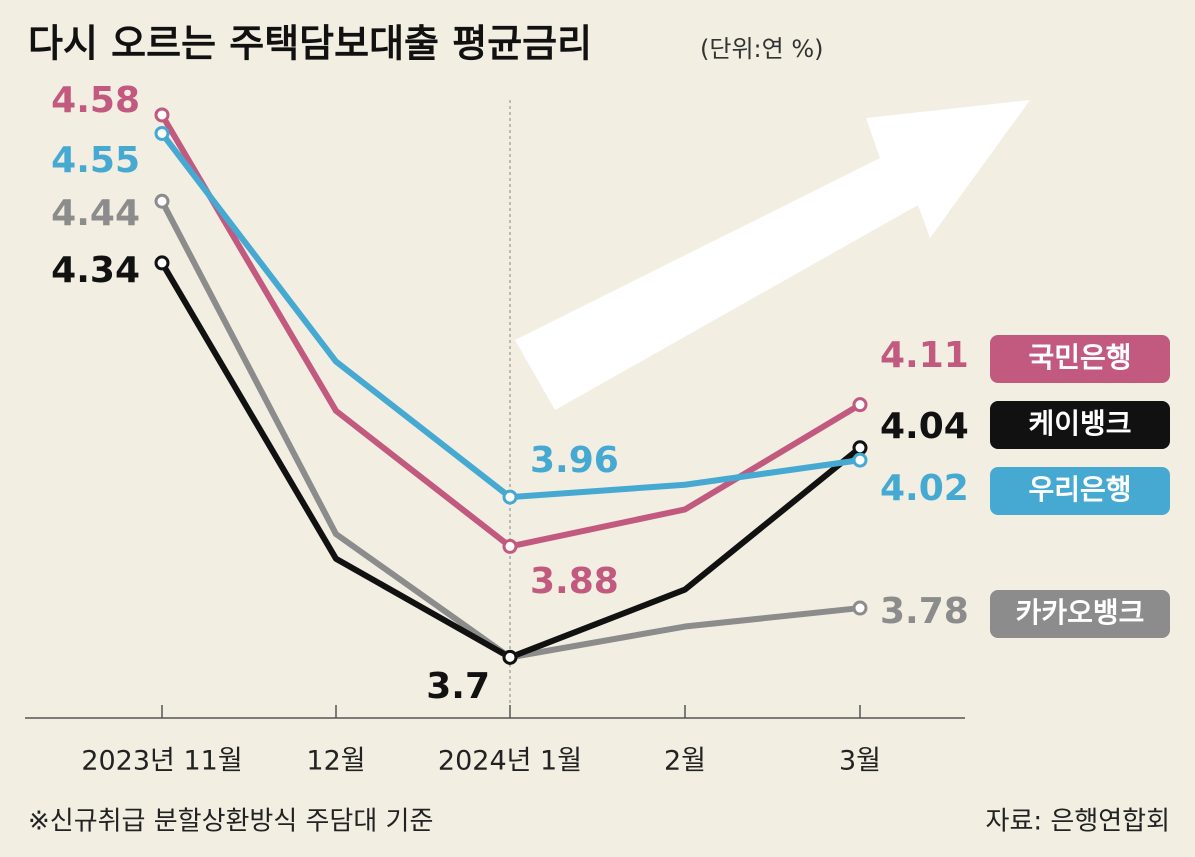 This screenshot has width=1195, height=857. I want to click on chart-subtitle: (단위:연 %), so click(762, 49).